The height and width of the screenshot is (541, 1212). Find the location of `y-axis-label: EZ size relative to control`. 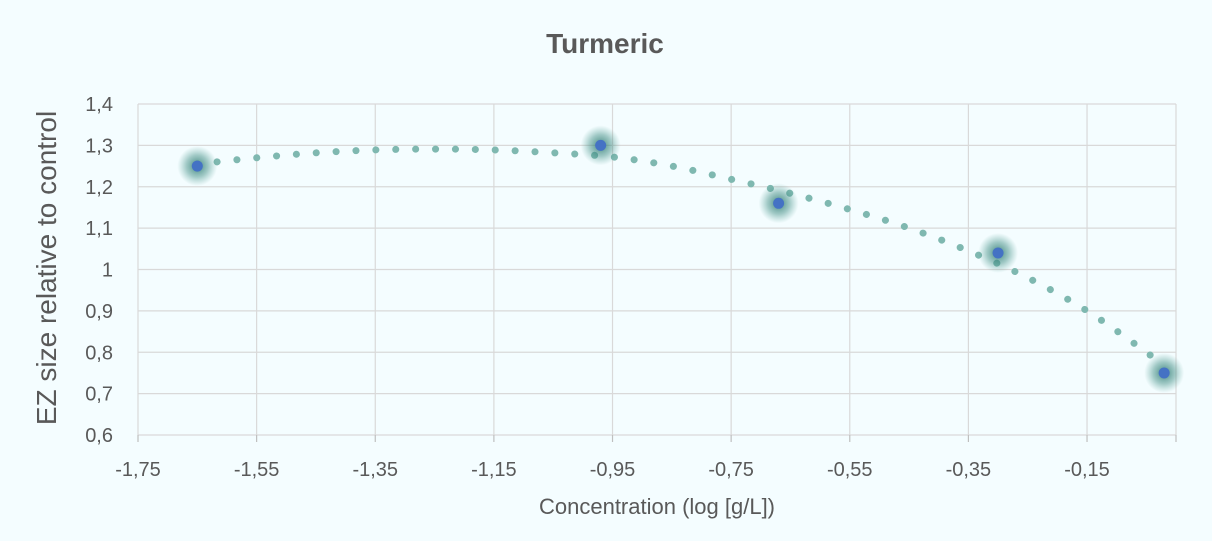

y-axis-label: EZ size relative to control is located at coordinates (46, 268).